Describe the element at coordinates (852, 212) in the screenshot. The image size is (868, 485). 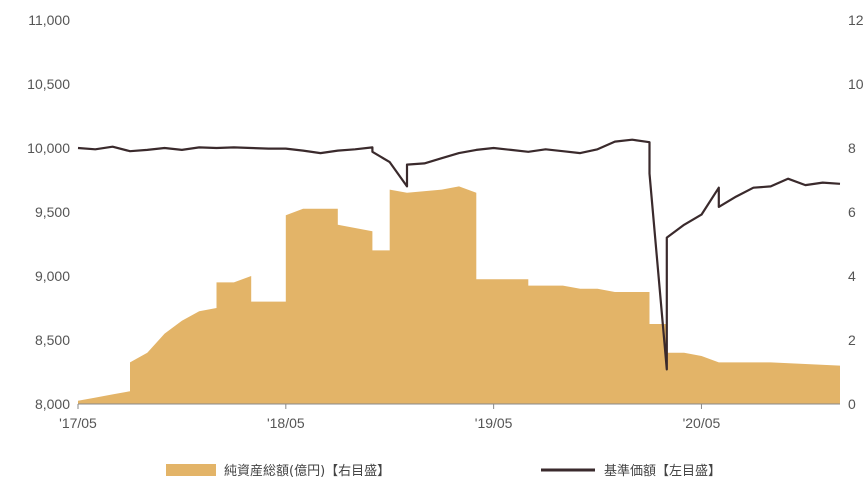
I see `y-right-tick-label: 6` at that location.